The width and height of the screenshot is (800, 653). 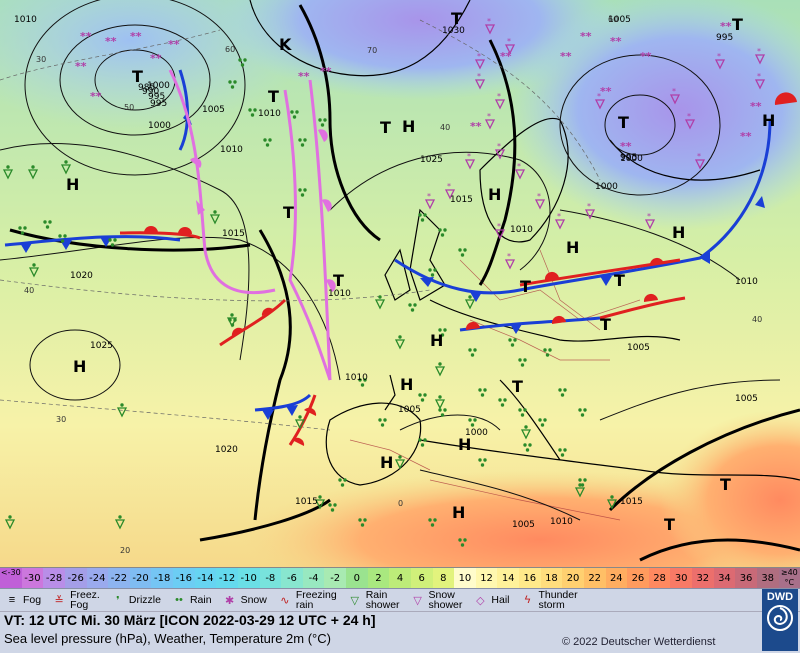 I want to click on scale-swatch: 38, so click(x=767, y=578).